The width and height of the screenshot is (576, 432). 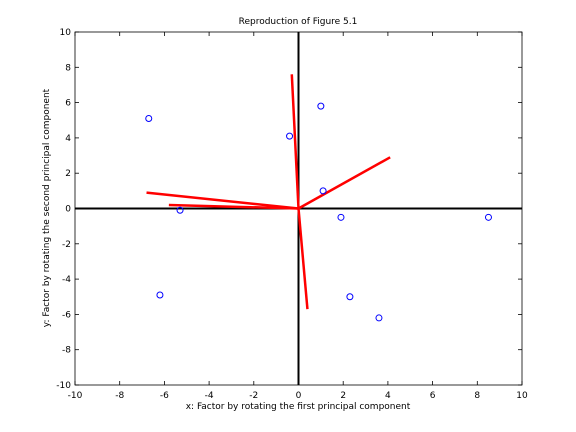 What do you see at coordinates (298, 22) in the screenshot?
I see `chart-title: Reproduction of Figure 5.1` at bounding box center [298, 22].